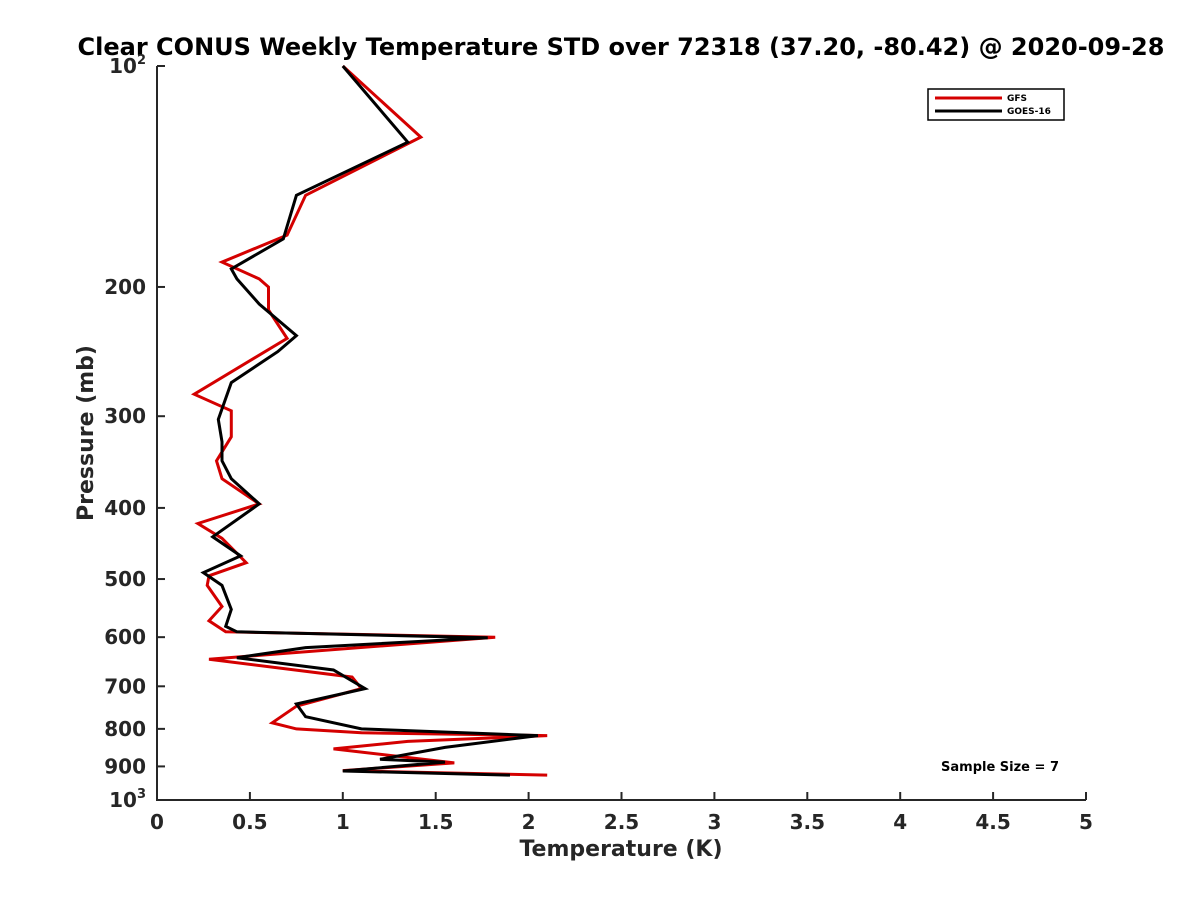  Describe the element at coordinates (1000, 767) in the screenshot. I see `sample-size-annotation: Sample Size = 7` at that location.